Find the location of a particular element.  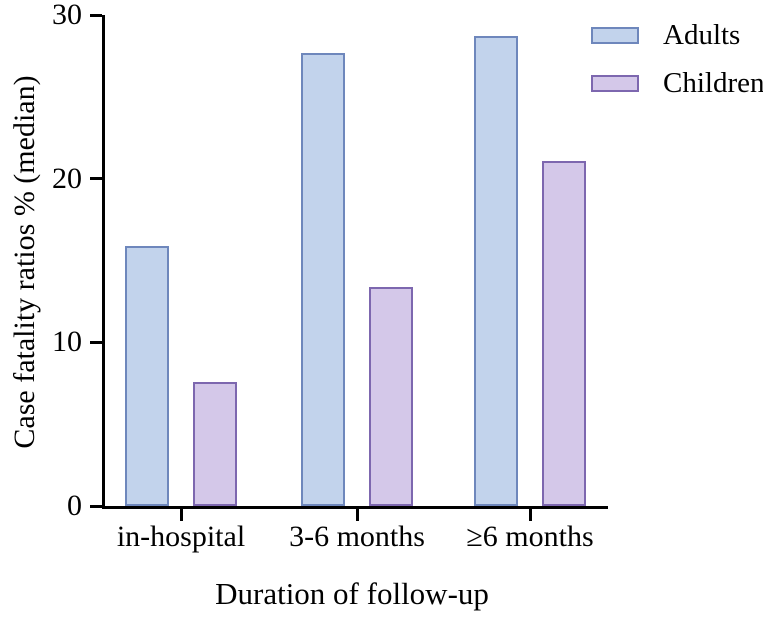

y-tick-label-20: 20 is located at coordinates (67, 178).